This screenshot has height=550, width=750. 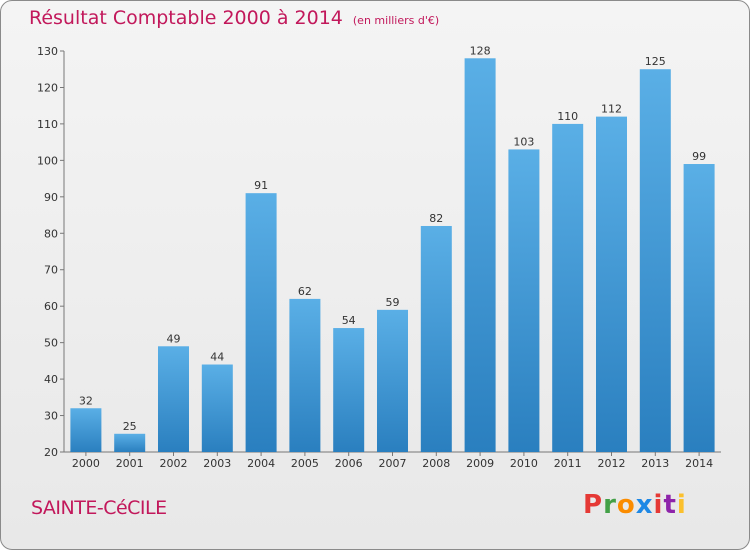 What do you see at coordinates (130, 426) in the screenshot?
I see `value-label-2001: 25` at bounding box center [130, 426].